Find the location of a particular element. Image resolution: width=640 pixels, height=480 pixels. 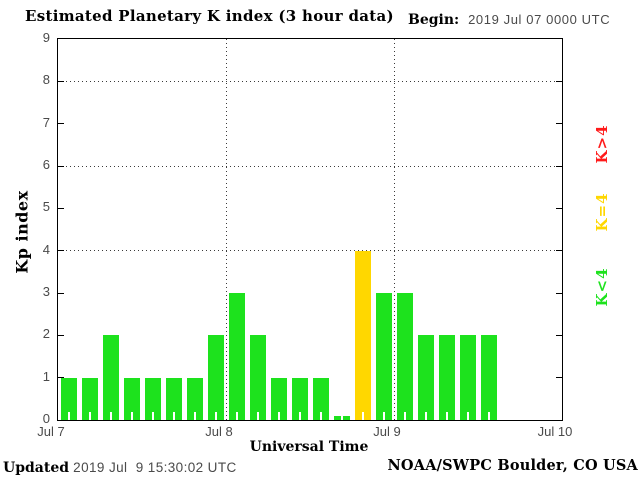

y-tick-label: 4 is located at coordinates (46, 249).